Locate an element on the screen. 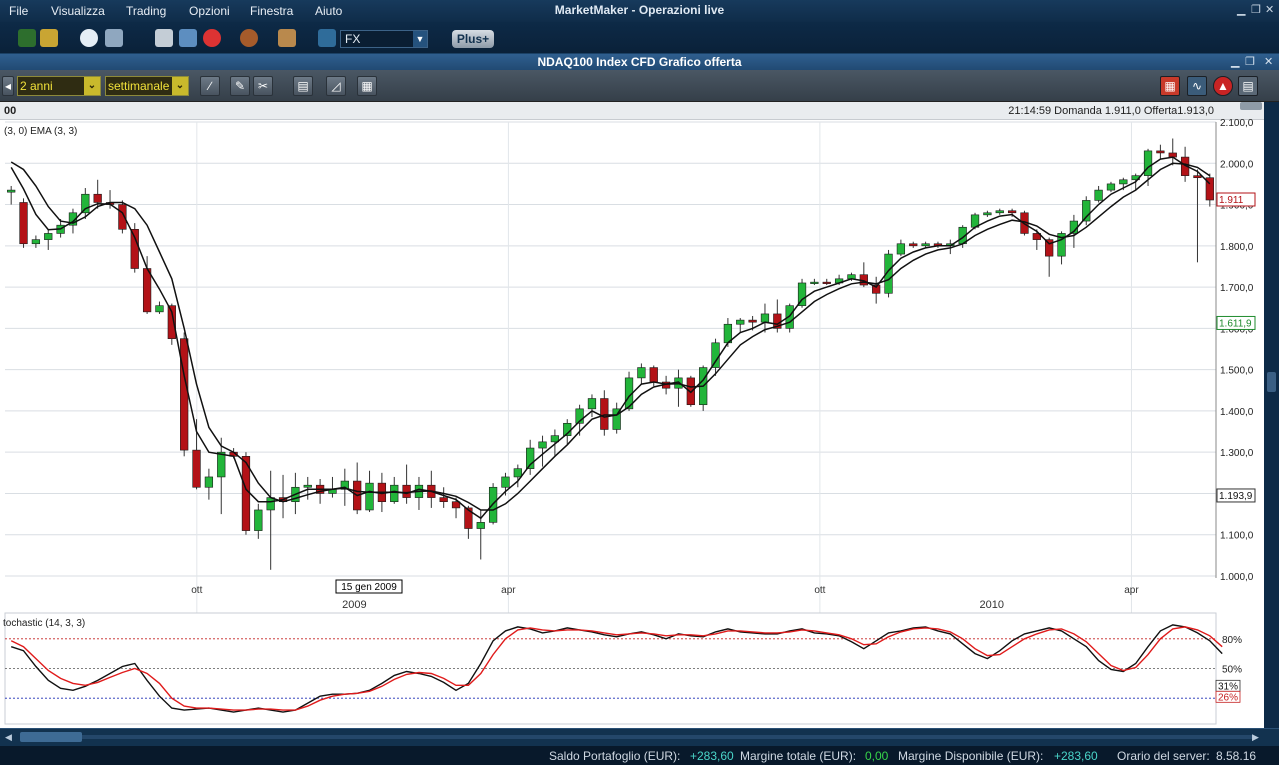 This screenshot has height=765, width=1279. layers-icon is located at coordinates (49, 38).